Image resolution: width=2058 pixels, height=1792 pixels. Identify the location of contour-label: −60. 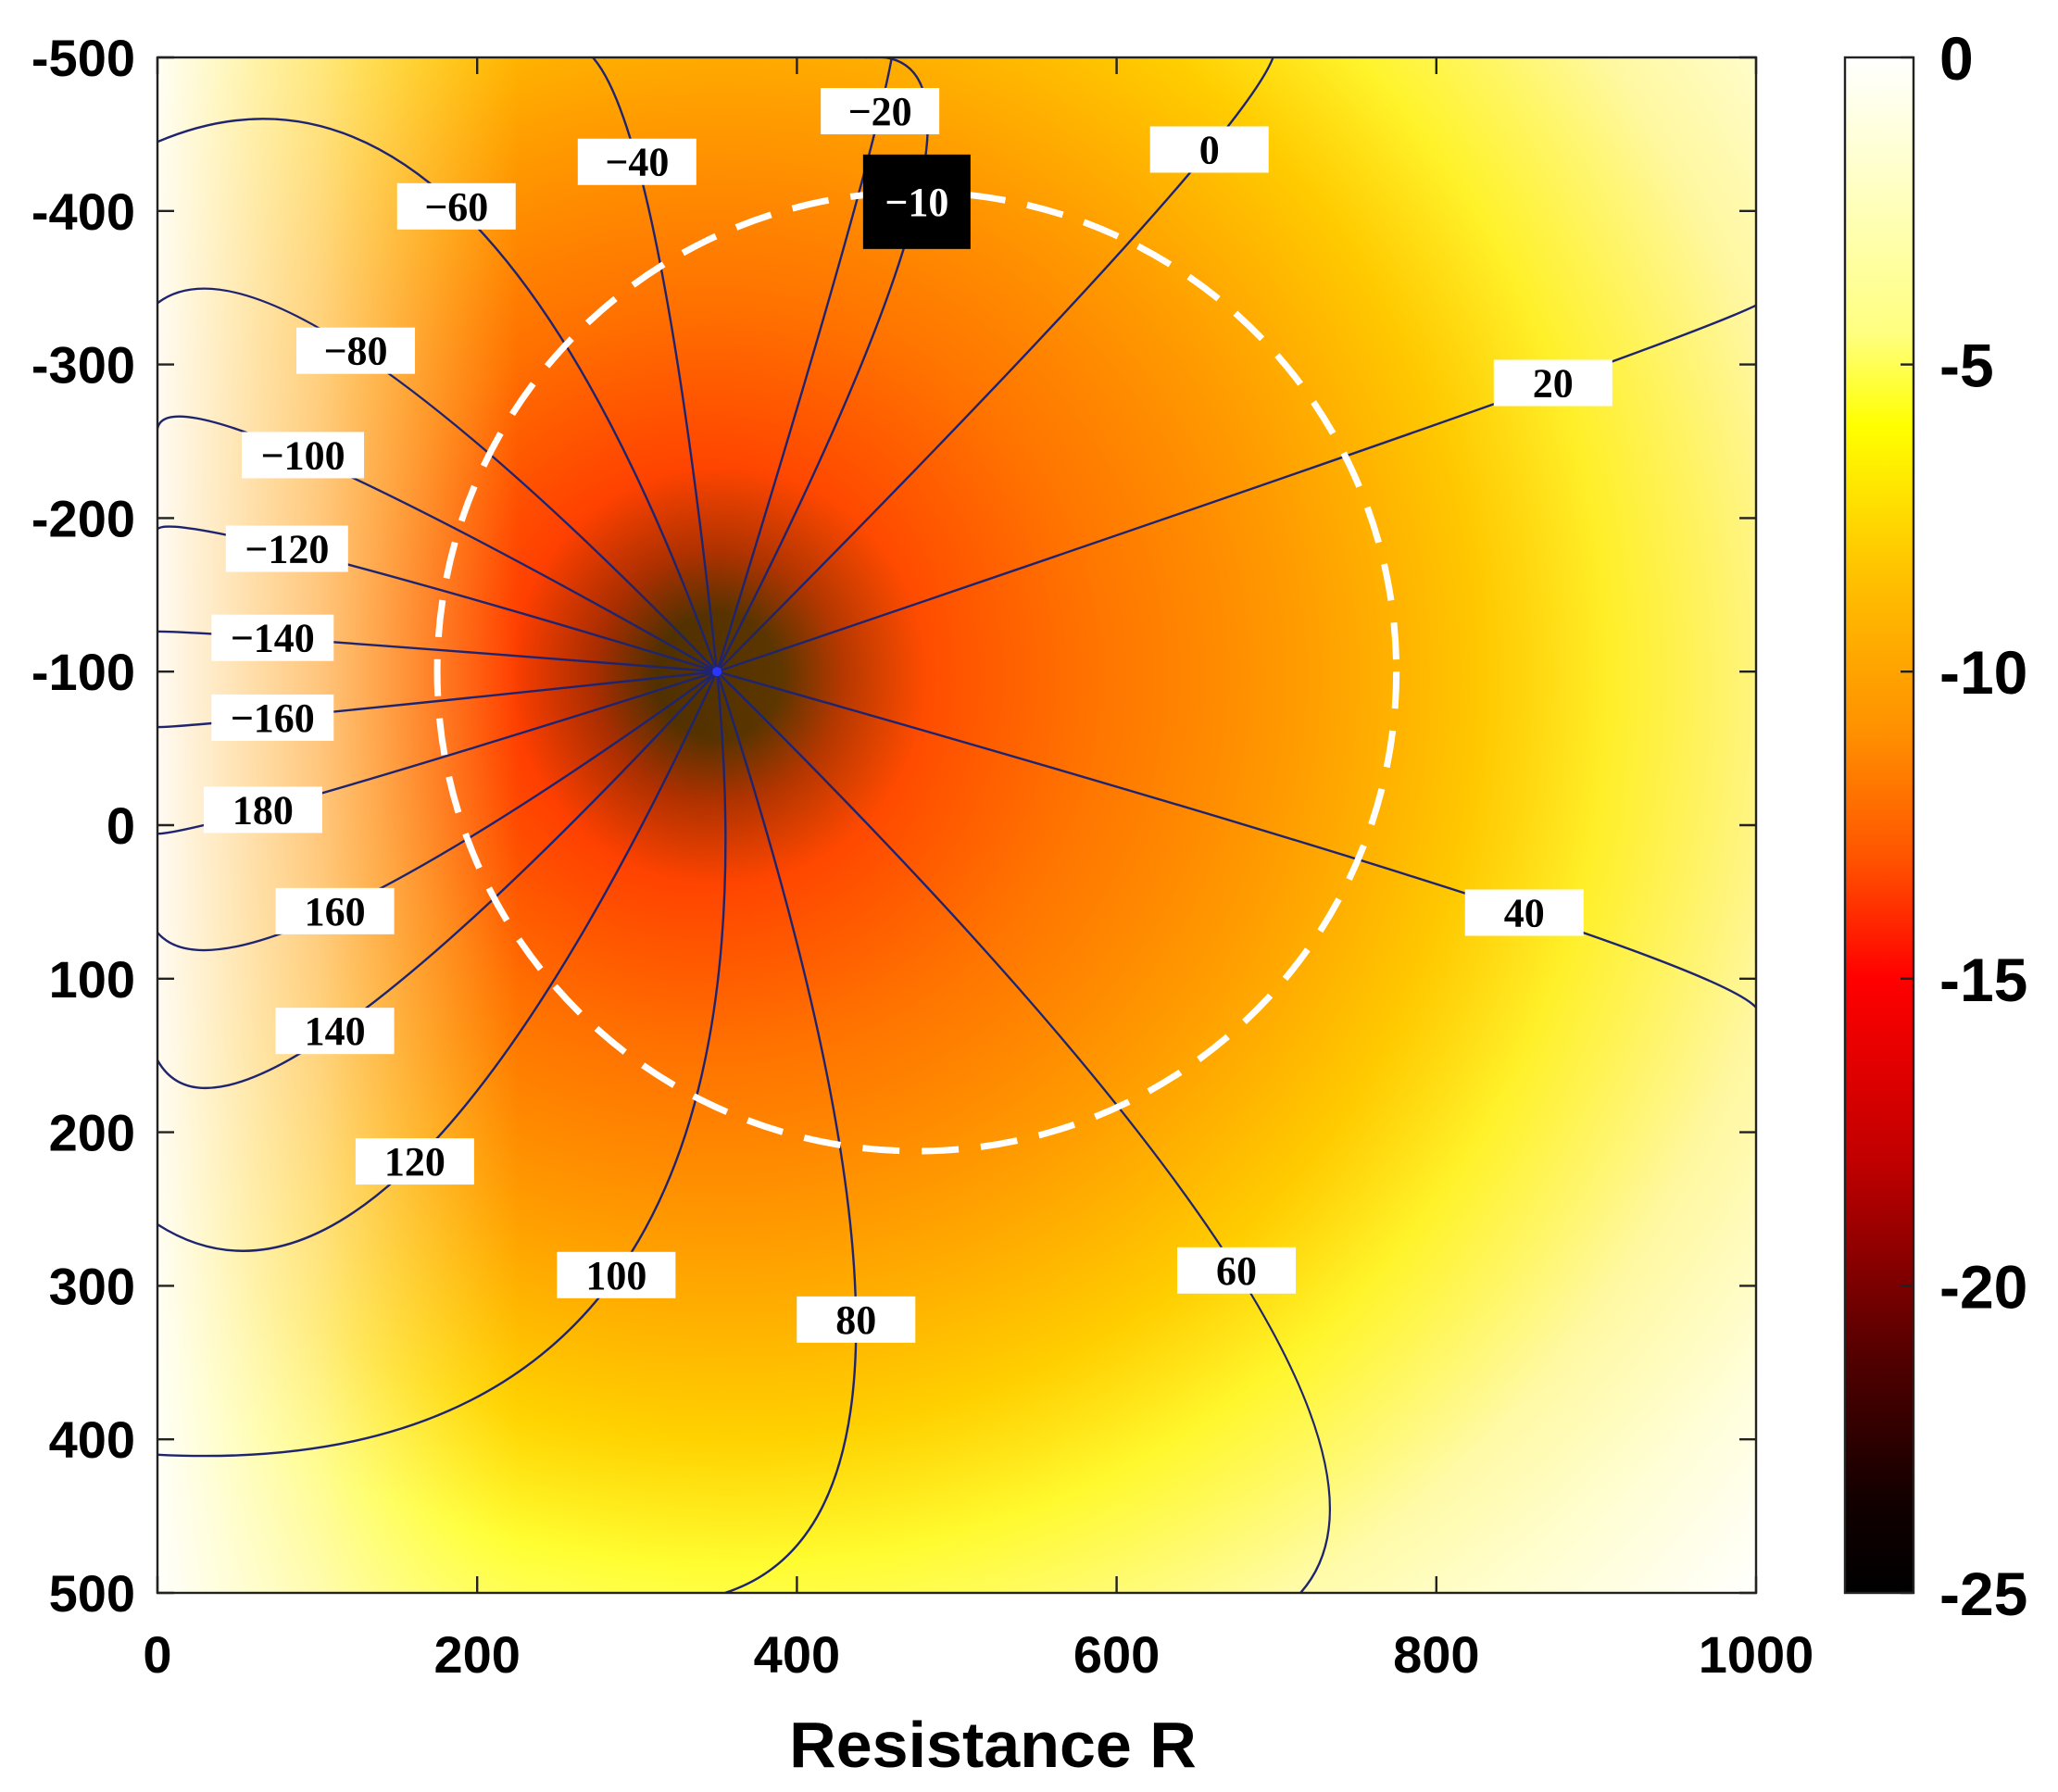
(456, 206).